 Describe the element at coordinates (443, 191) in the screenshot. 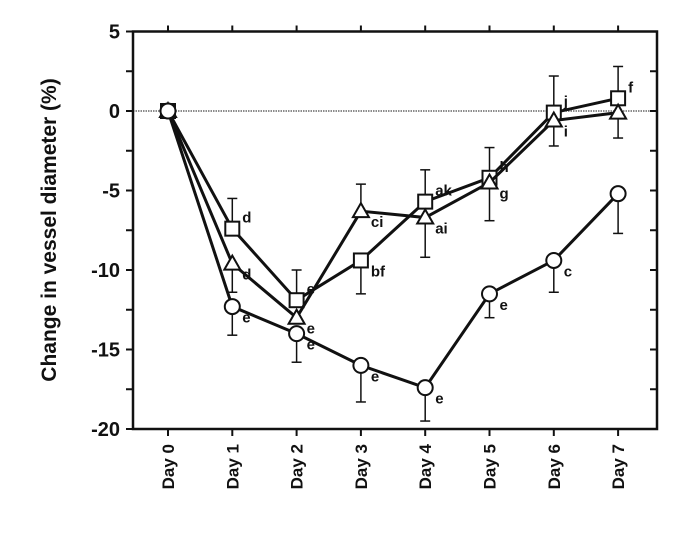

I see `point-annotation: ak` at that location.